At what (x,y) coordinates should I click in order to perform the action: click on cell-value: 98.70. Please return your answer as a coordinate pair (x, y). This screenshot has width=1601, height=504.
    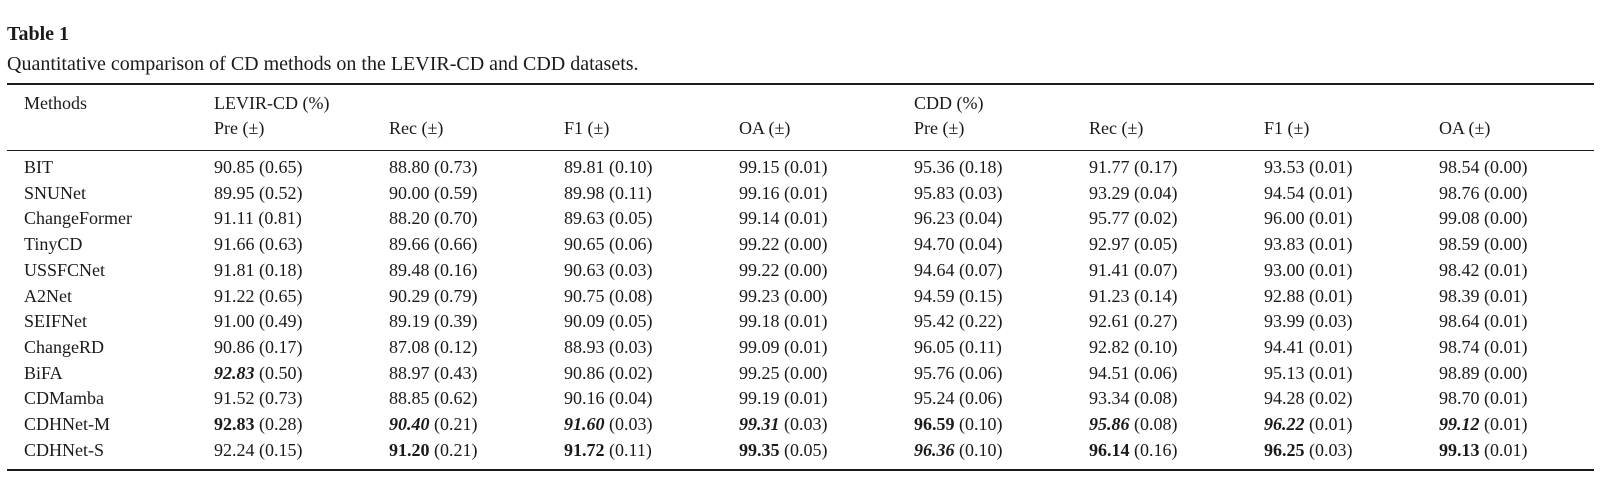
    Looking at the image, I should click on (1459, 398).